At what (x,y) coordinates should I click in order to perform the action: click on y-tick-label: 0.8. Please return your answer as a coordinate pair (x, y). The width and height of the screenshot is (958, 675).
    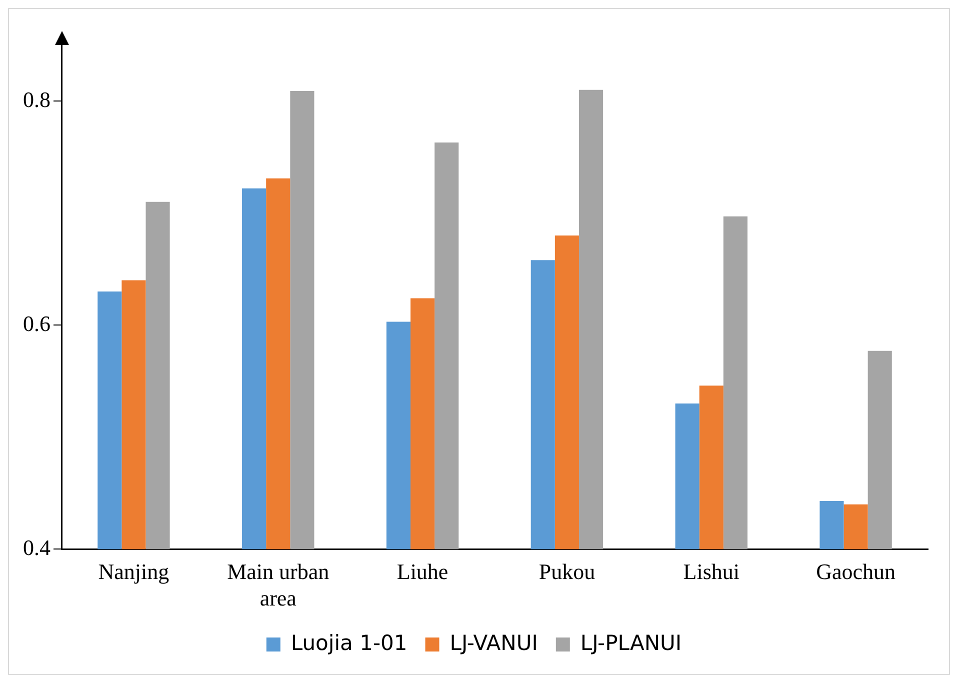
    Looking at the image, I should click on (36, 99).